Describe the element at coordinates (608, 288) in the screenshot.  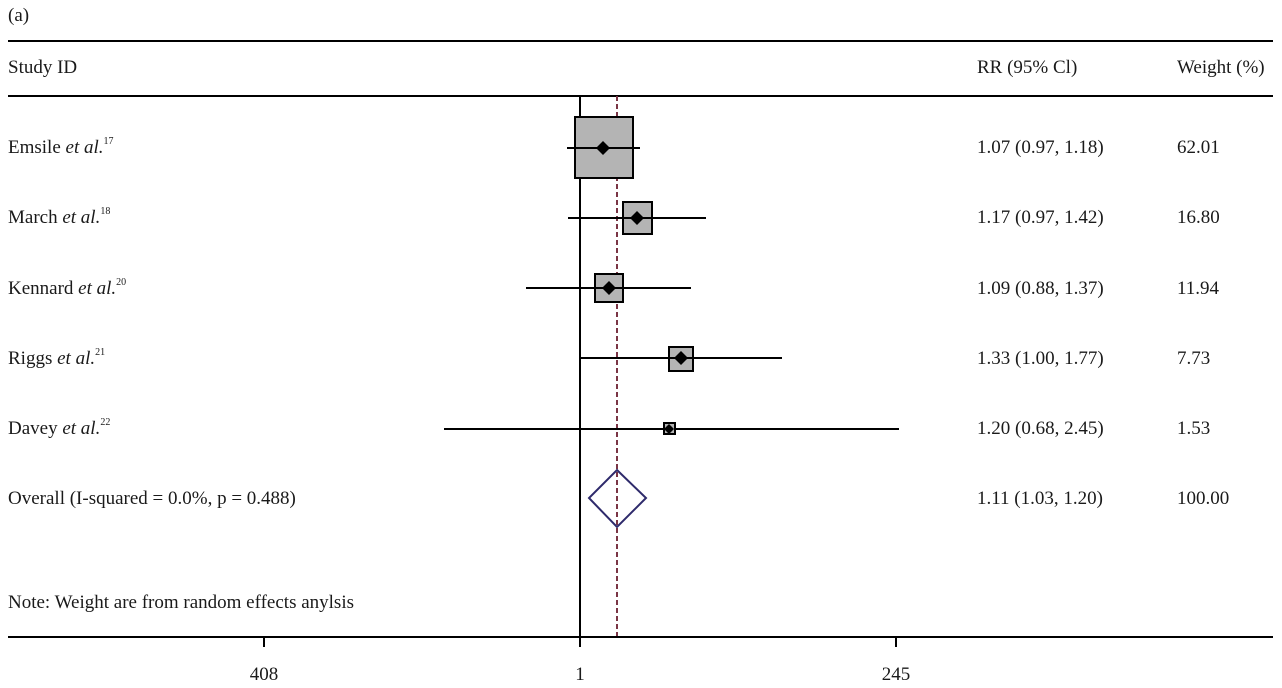
I see `study-marker-kennard` at that location.